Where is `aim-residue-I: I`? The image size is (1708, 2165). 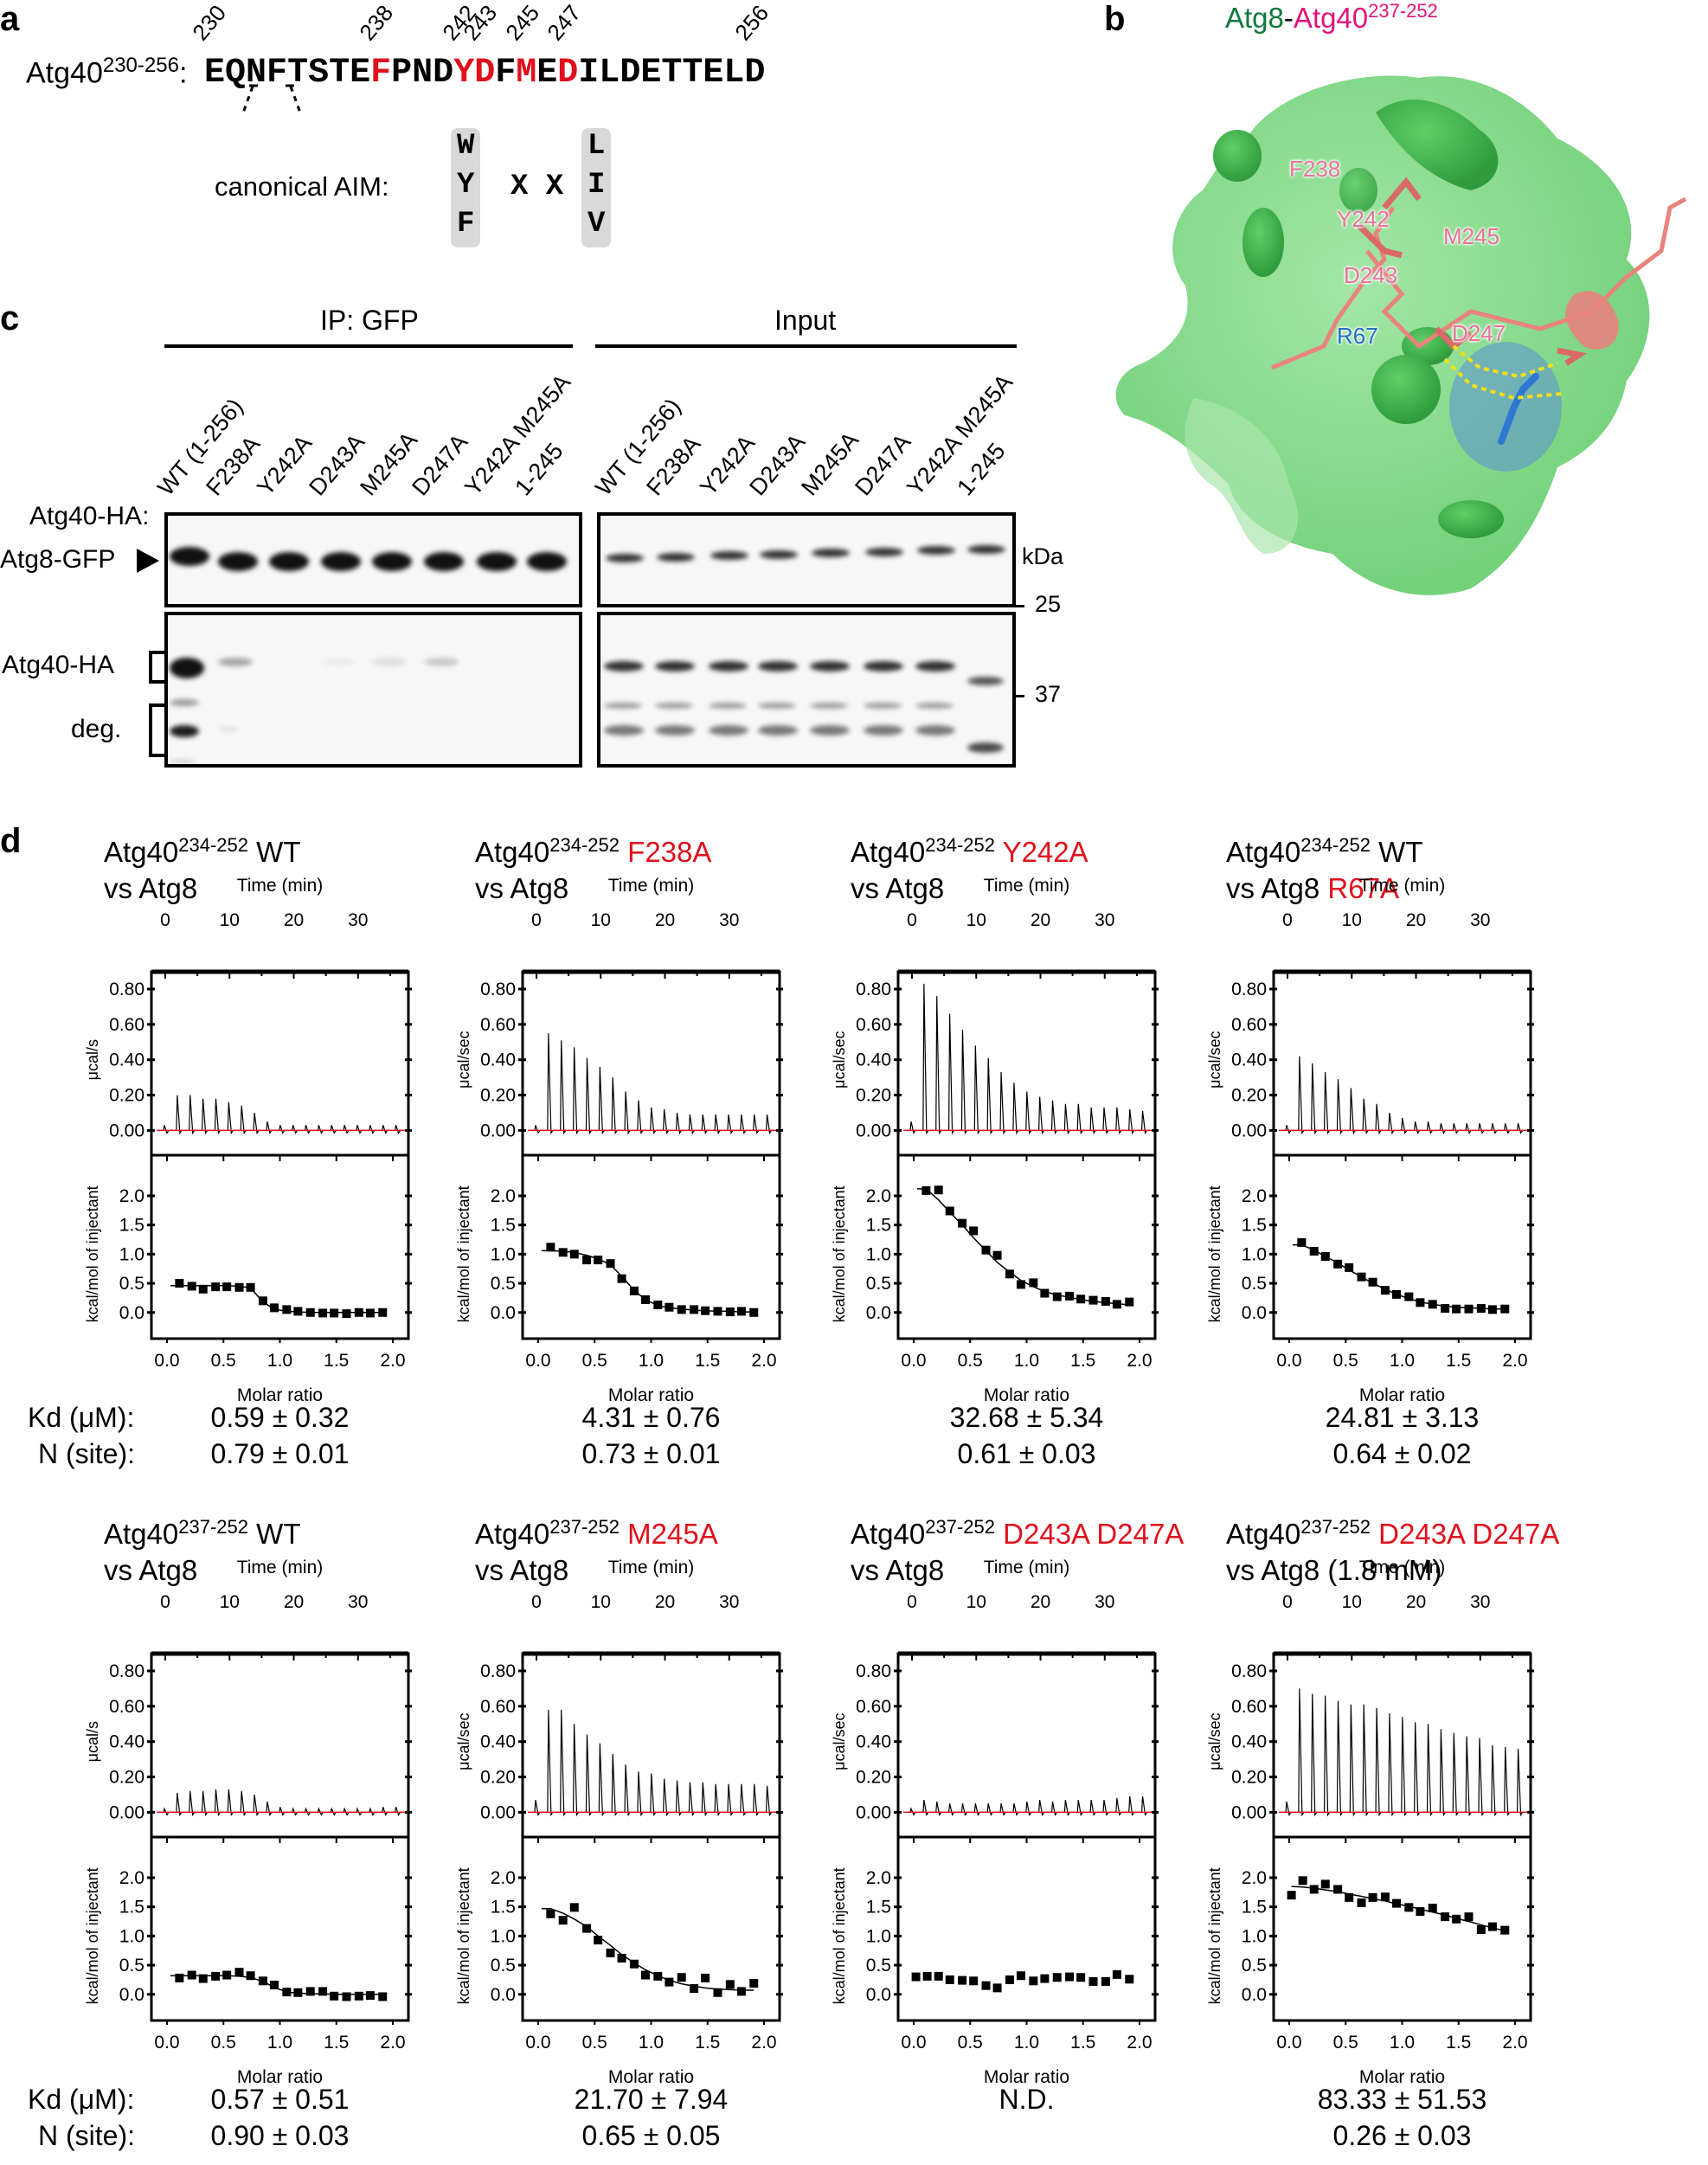 aim-residue-I: I is located at coordinates (597, 185).